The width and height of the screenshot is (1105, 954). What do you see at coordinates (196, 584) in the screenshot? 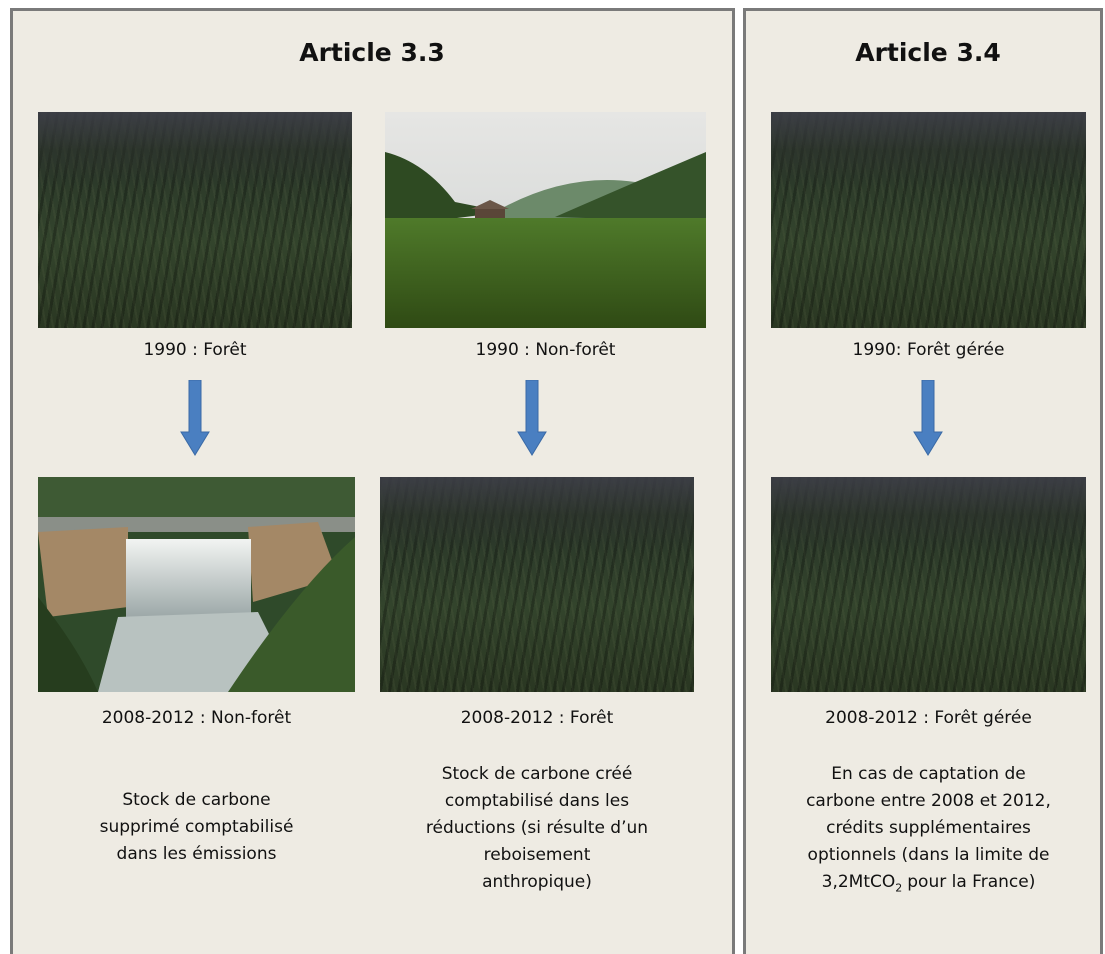
I see `dam-photo` at bounding box center [196, 584].